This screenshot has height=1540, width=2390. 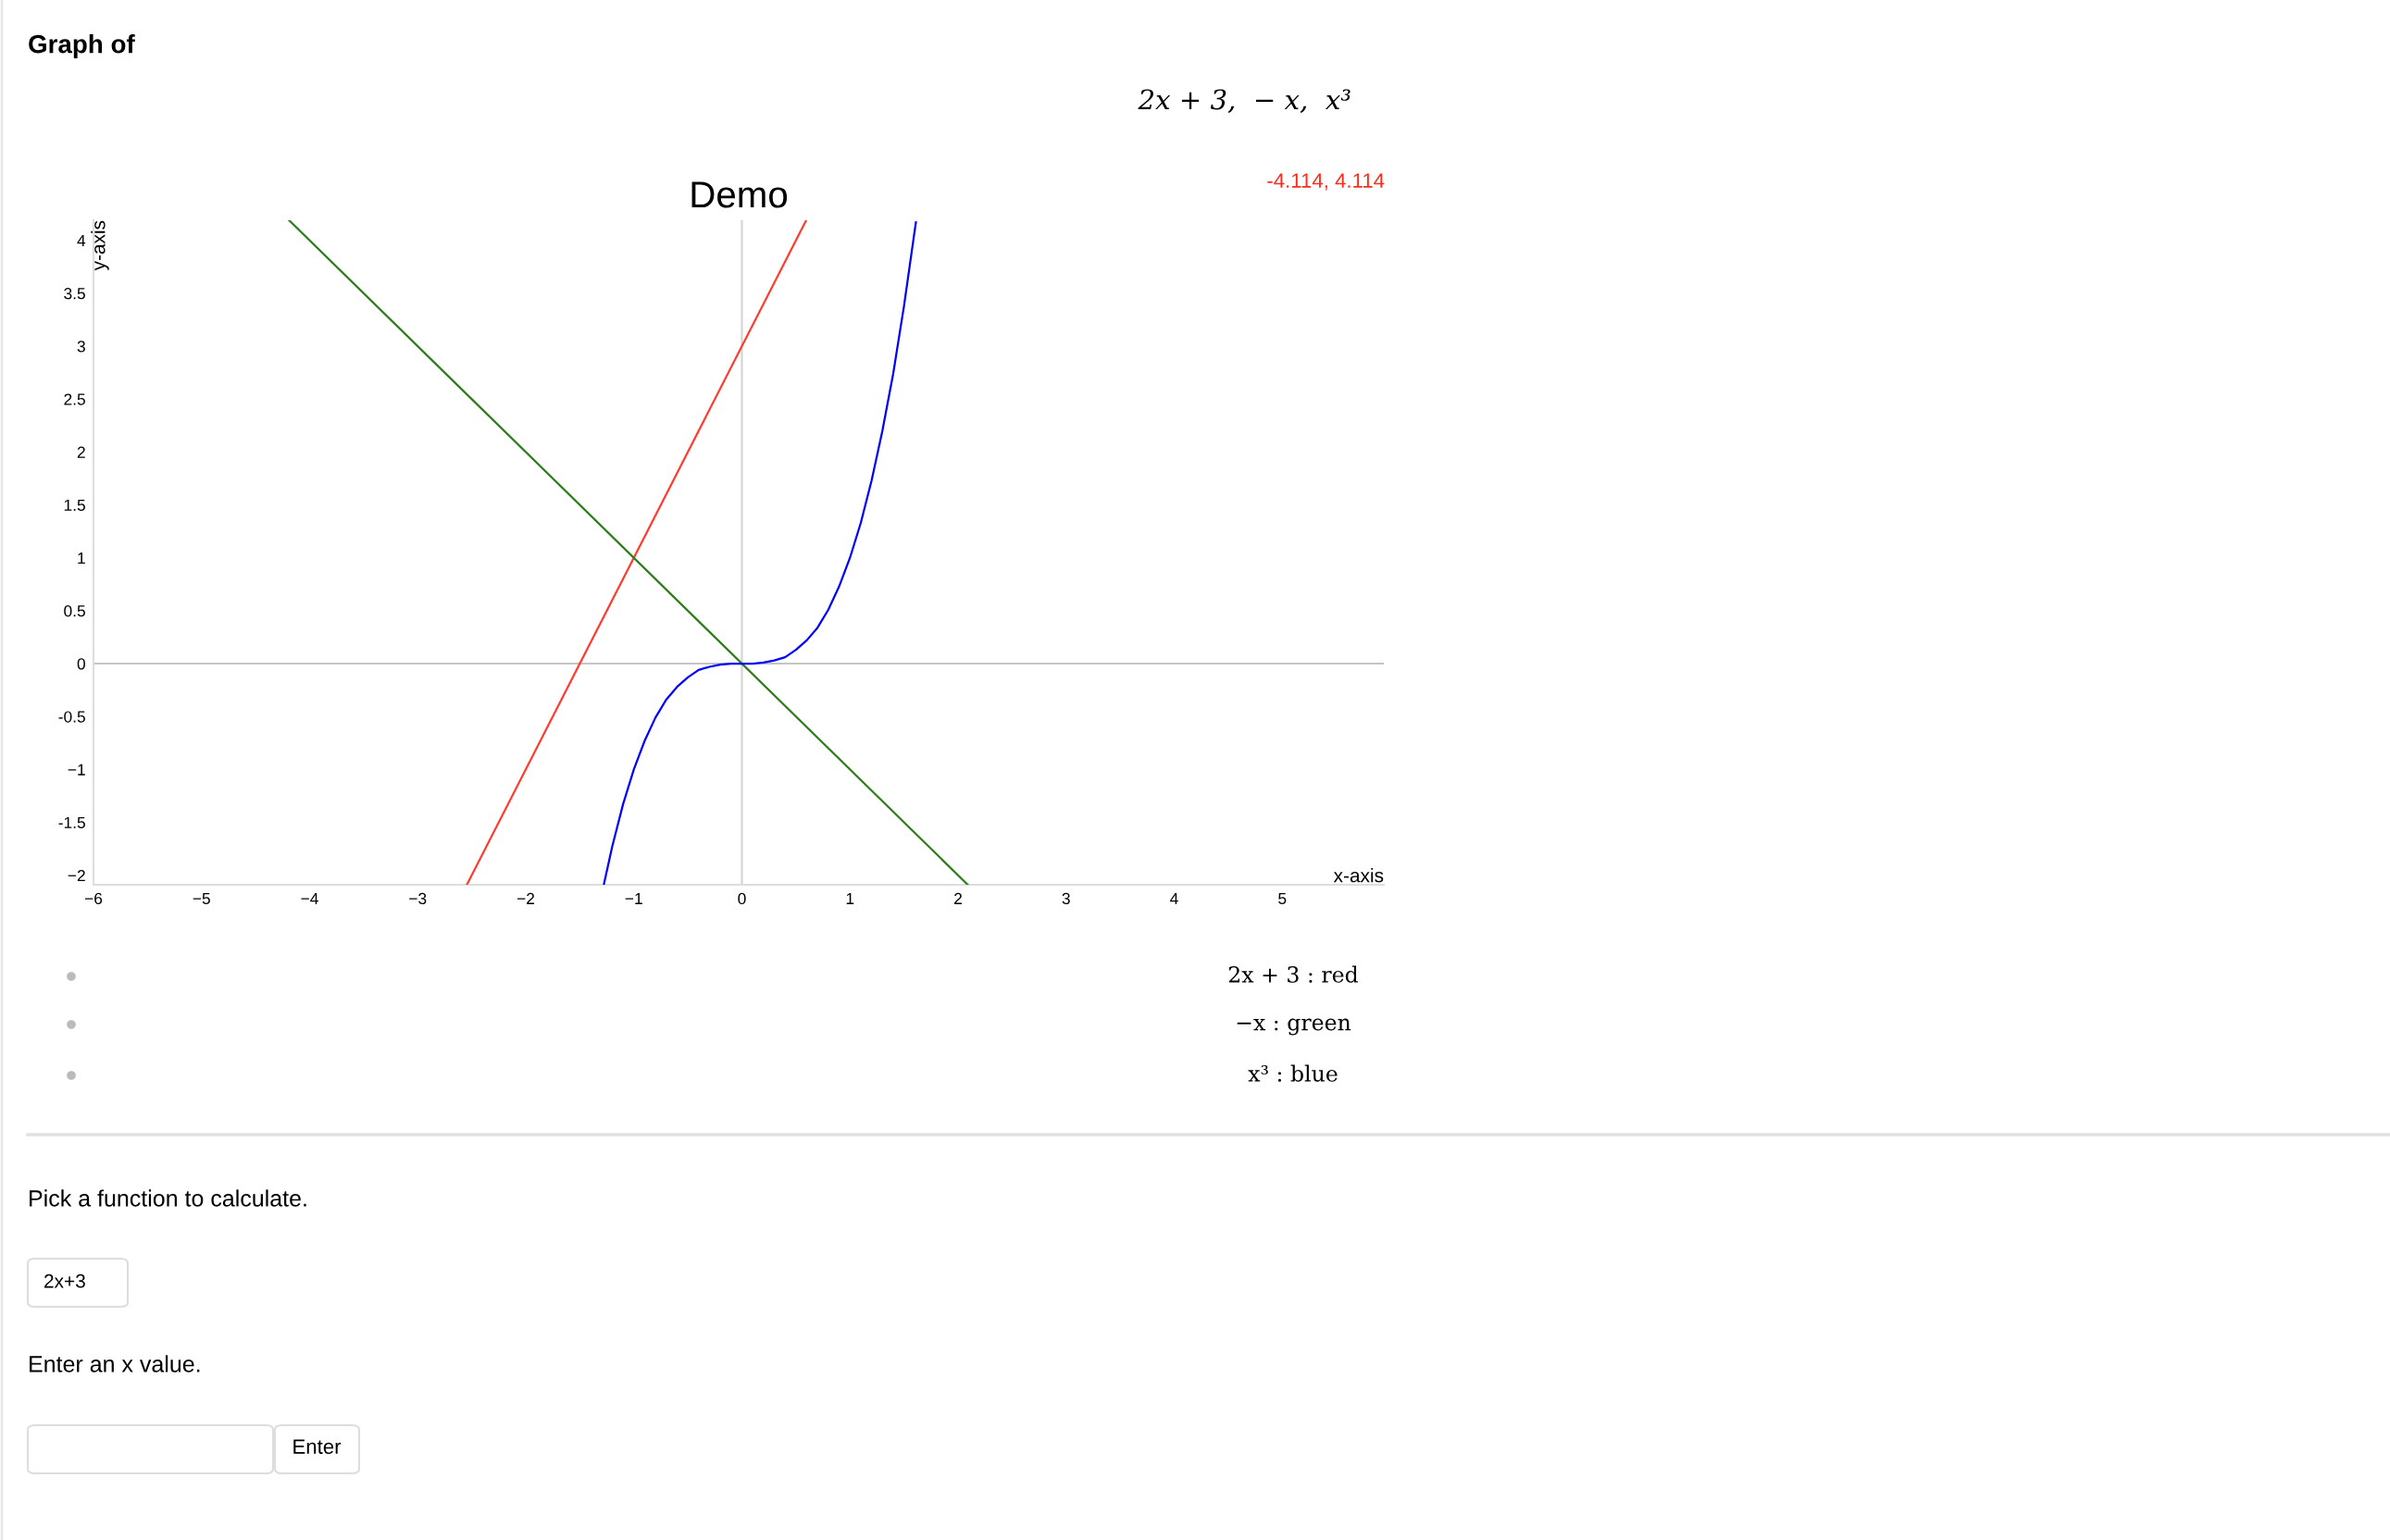 I want to click on text: x³ : blue, so click(x=1293, y=1073).